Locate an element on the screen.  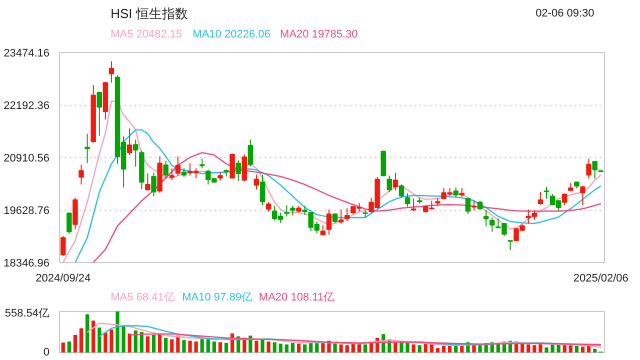
y-tick-label: 23474.16 is located at coordinates (27, 54).